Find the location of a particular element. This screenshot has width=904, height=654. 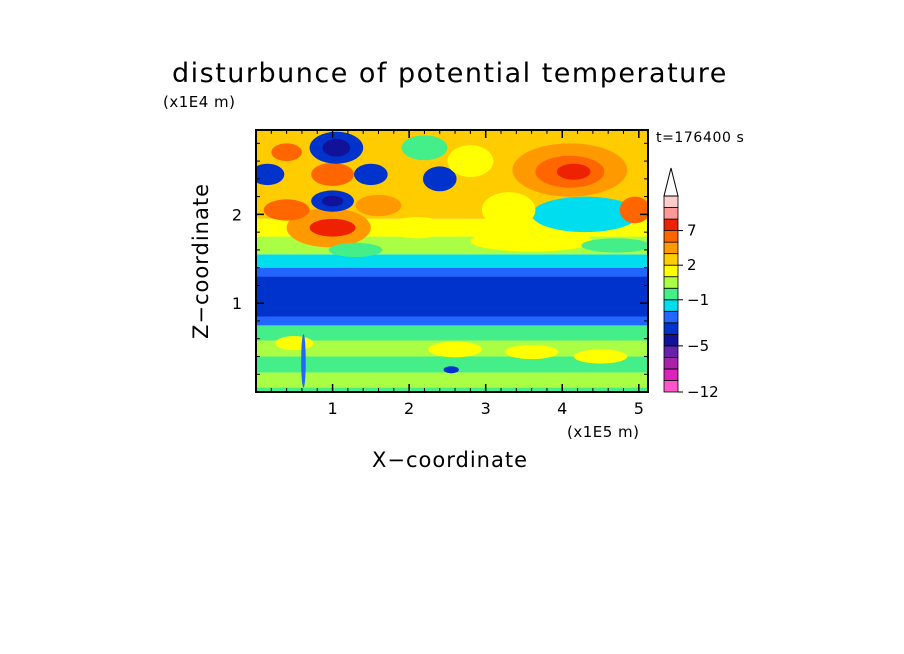

colorbar: −12−5−127 is located at coordinates (691, 284).